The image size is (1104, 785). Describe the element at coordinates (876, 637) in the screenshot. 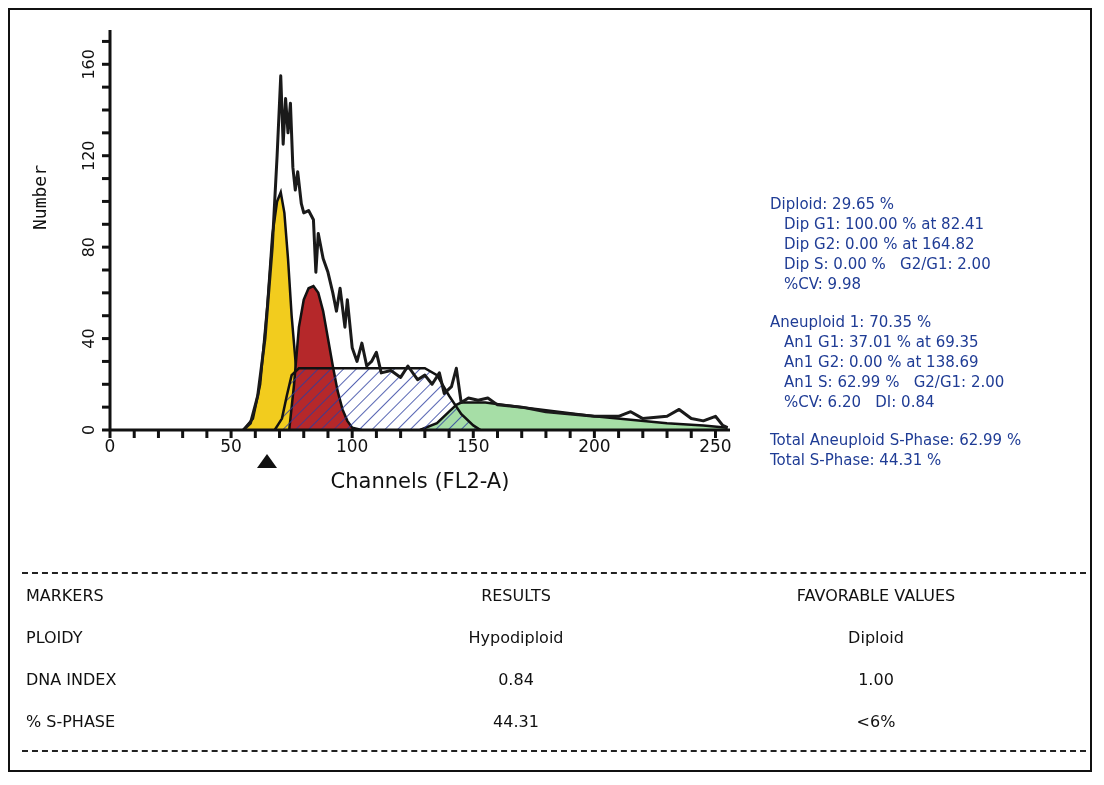

I see `text: Diploid` at that location.